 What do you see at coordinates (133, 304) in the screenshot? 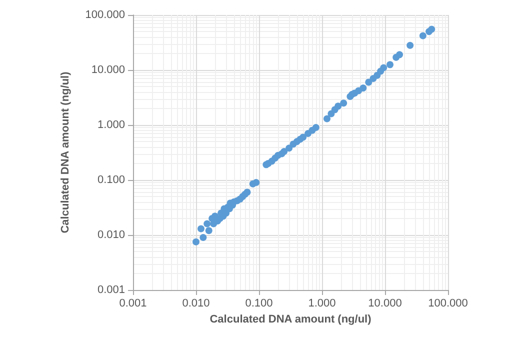
I see `x-tick-label: 0.001` at bounding box center [133, 304].